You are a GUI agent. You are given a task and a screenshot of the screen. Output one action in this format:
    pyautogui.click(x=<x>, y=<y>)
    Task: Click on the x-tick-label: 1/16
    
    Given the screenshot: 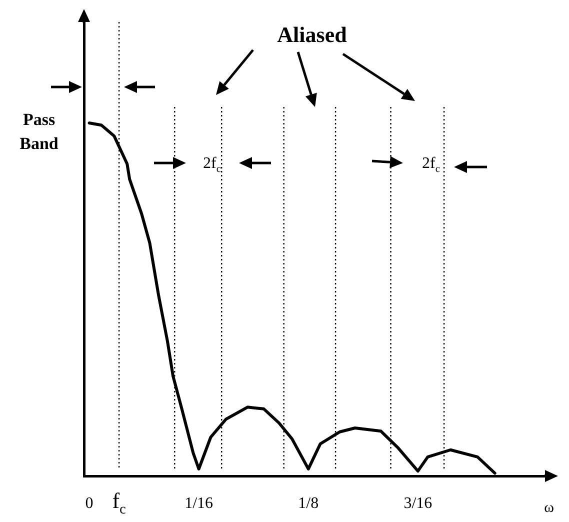 What is the action you would take?
    pyautogui.click(x=199, y=503)
    